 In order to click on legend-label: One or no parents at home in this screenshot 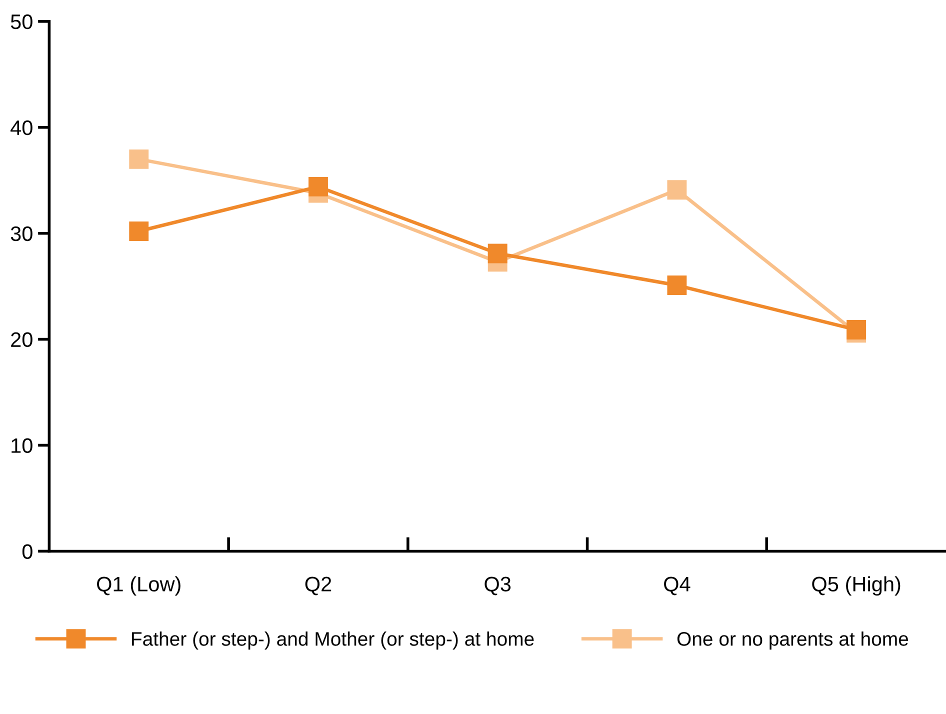, I will do `click(792, 641)`.